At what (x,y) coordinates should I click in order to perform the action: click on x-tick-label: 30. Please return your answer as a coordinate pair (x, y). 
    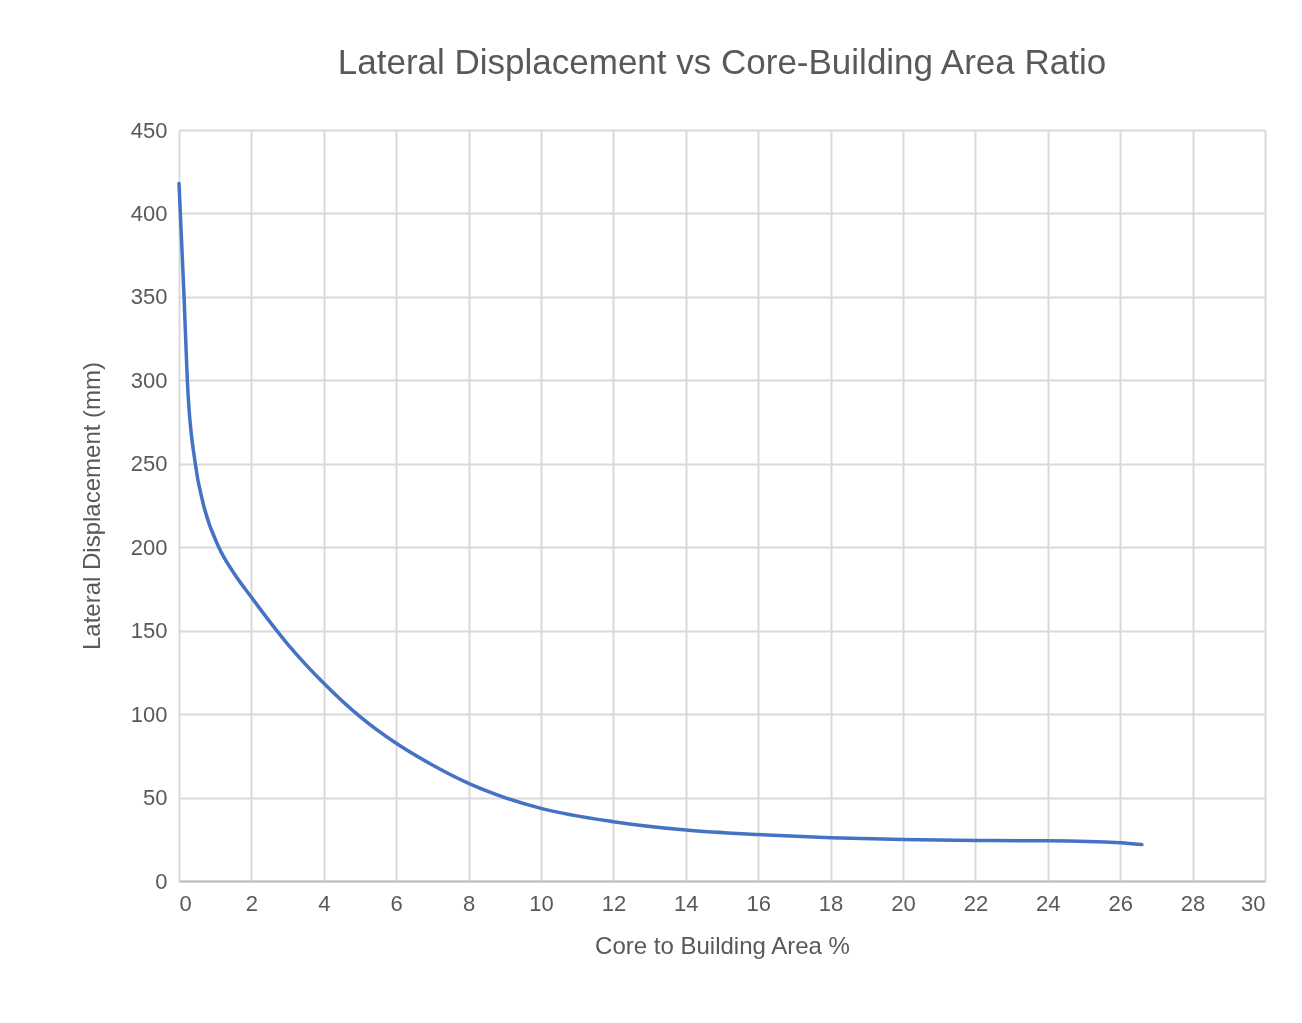
    Looking at the image, I should click on (1253, 903).